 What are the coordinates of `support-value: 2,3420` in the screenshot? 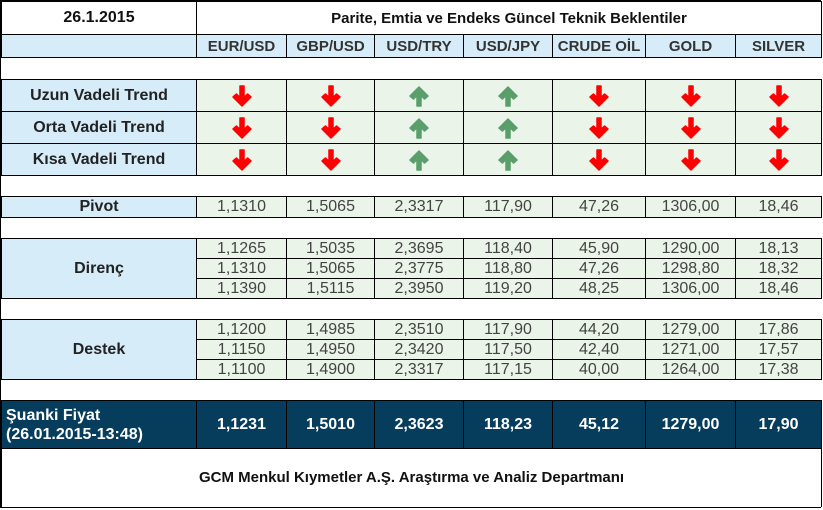 It's located at (419, 349).